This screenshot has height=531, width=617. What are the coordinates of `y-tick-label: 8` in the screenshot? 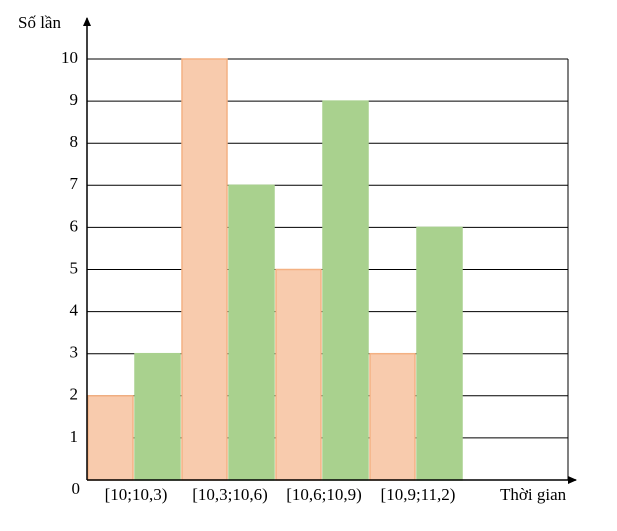 It's located at (74, 141).